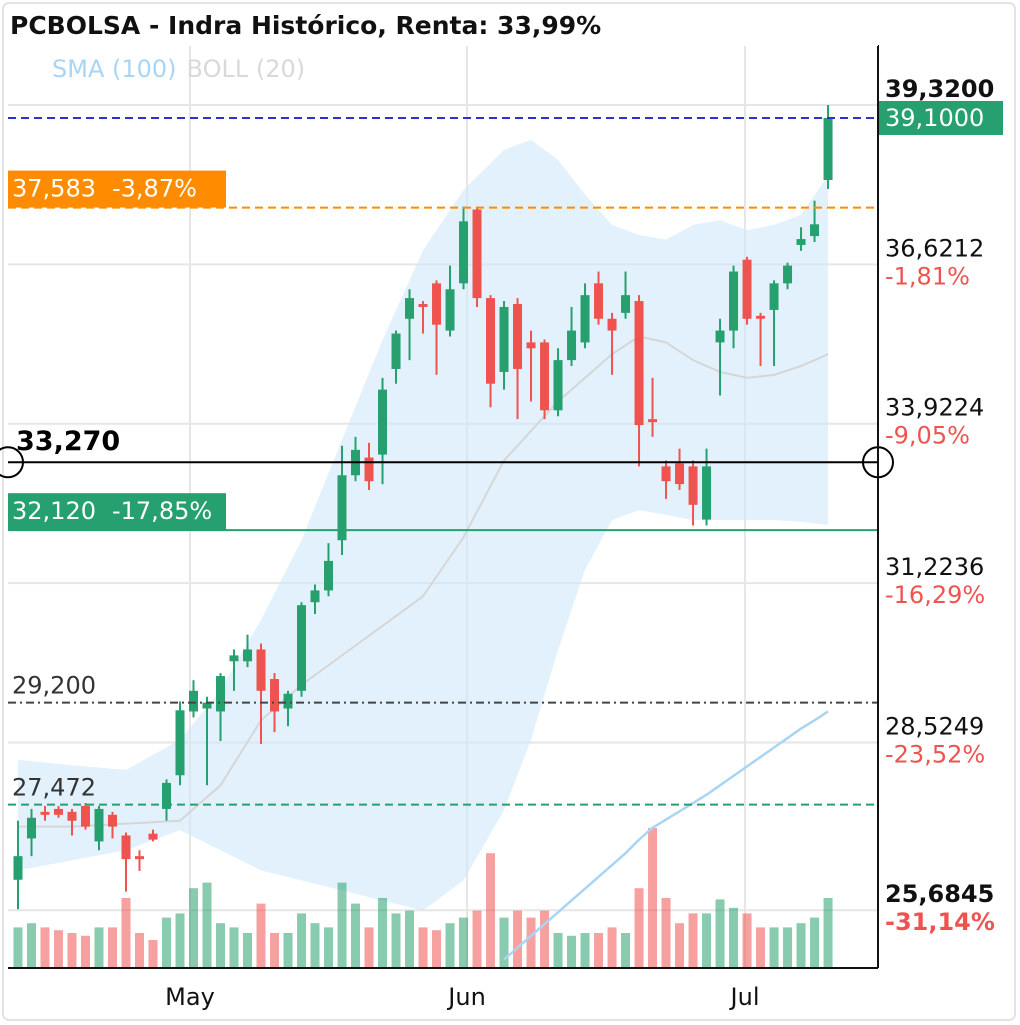 This screenshot has width=1020, height=1025. Describe the element at coordinates (54, 686) in the screenshot. I see `price-line-label: 29,200` at that location.